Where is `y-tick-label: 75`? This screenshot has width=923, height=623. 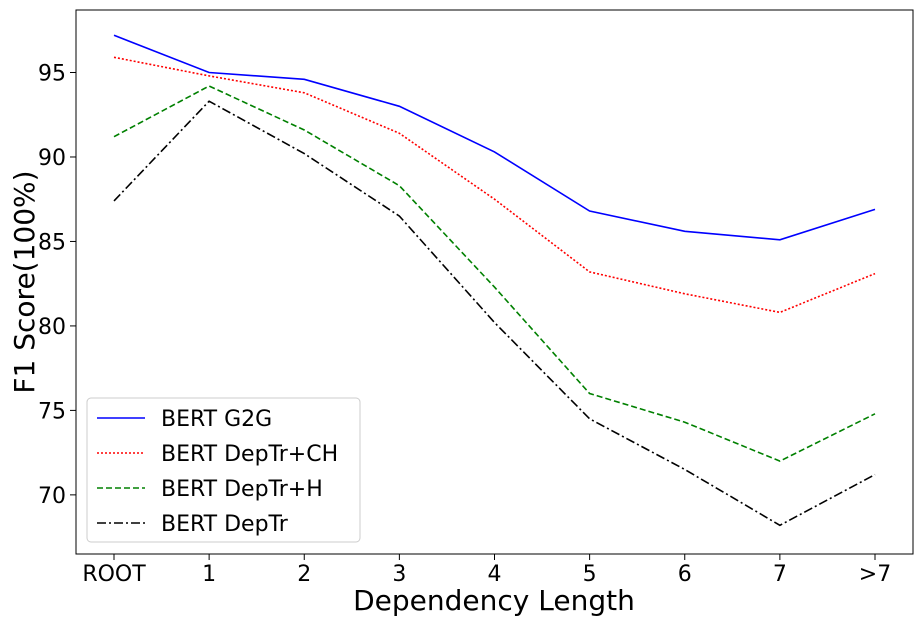 y-tick-label: 75 is located at coordinates (52, 411).